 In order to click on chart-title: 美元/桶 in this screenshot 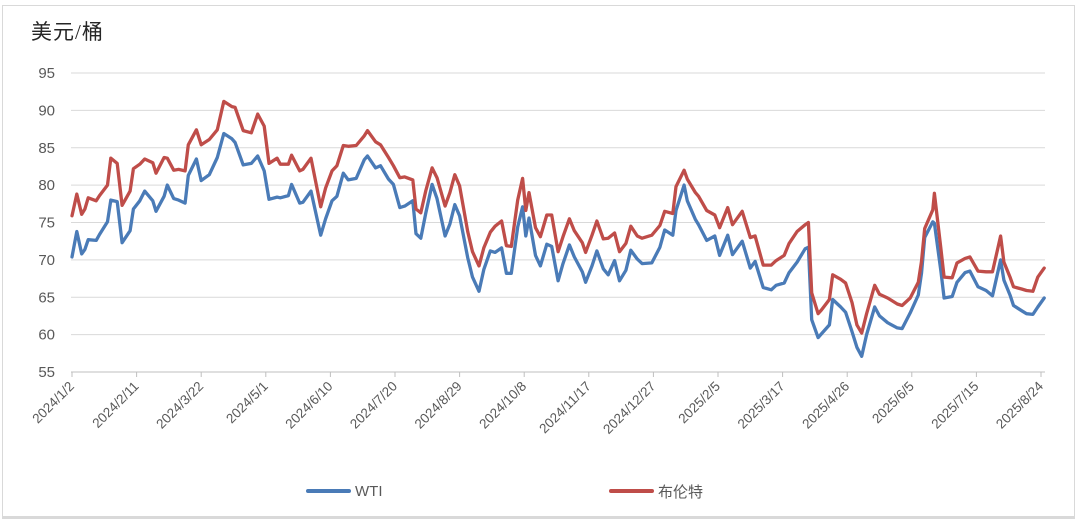, I will do `click(67, 32)`.